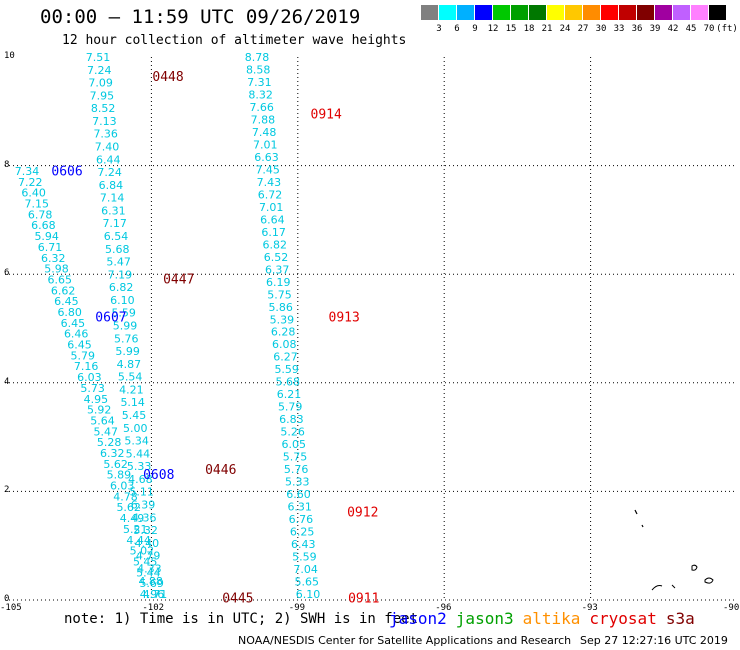 This screenshot has width=740, height=650. I want to click on wave-height-value: 5.92, so click(99, 410).